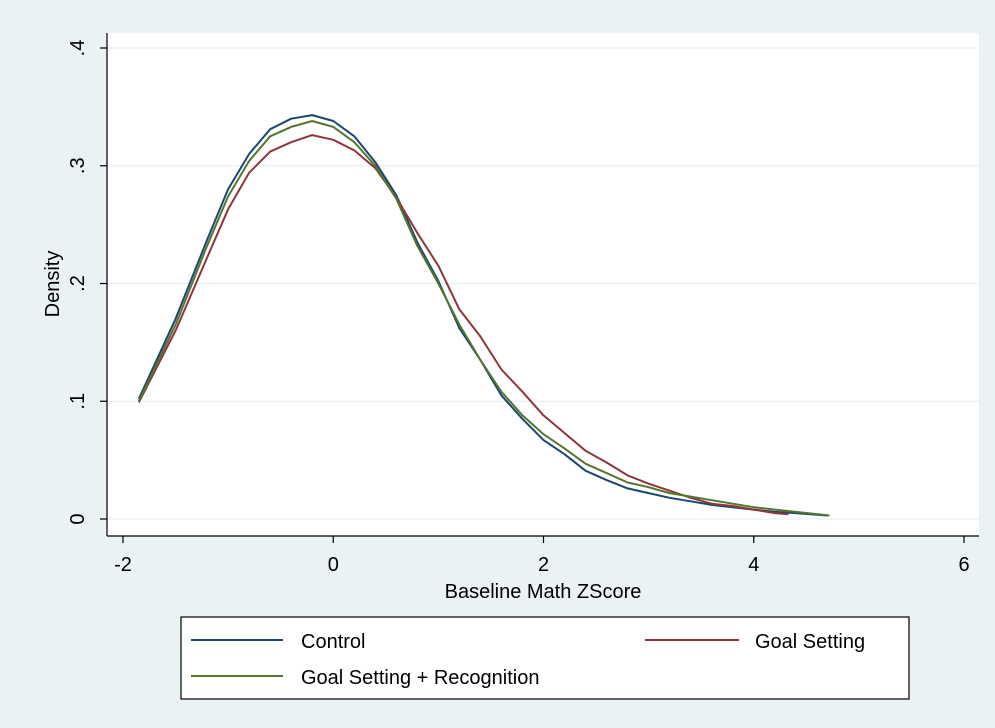 The height and width of the screenshot is (728, 995). Describe the element at coordinates (810, 642) in the screenshot. I see `legend-label-goal-setting: Goal Setting` at that location.